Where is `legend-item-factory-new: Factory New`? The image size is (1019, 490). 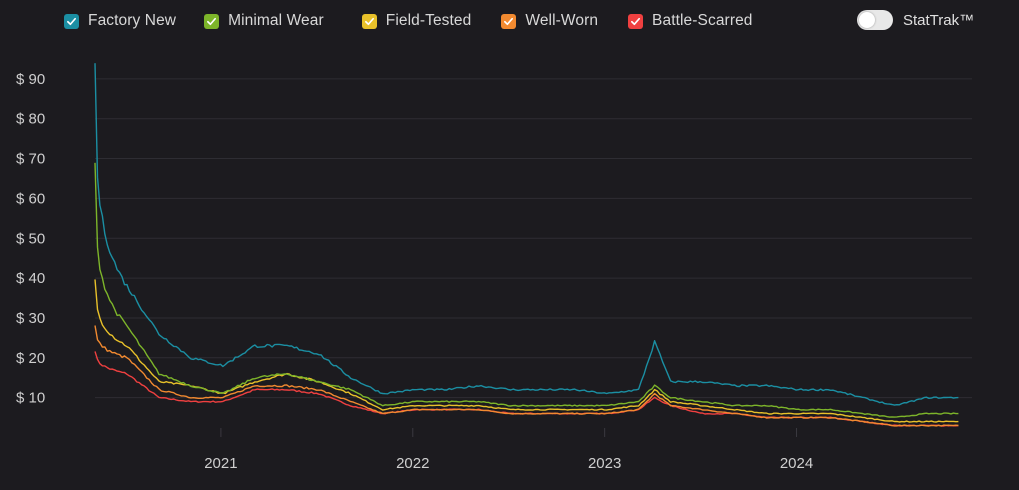
legend-item-factory-new: Factory New is located at coordinates (120, 21).